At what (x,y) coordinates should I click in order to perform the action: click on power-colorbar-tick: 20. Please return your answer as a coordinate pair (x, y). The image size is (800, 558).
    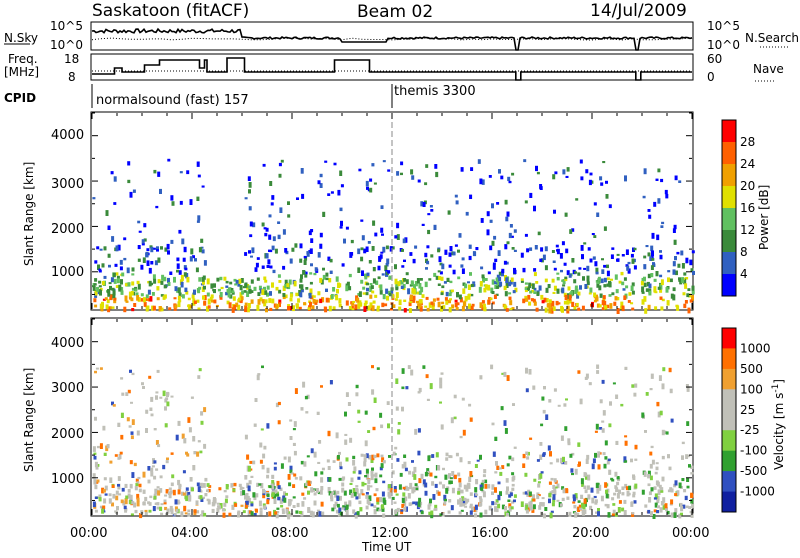
    Looking at the image, I should click on (747, 186).